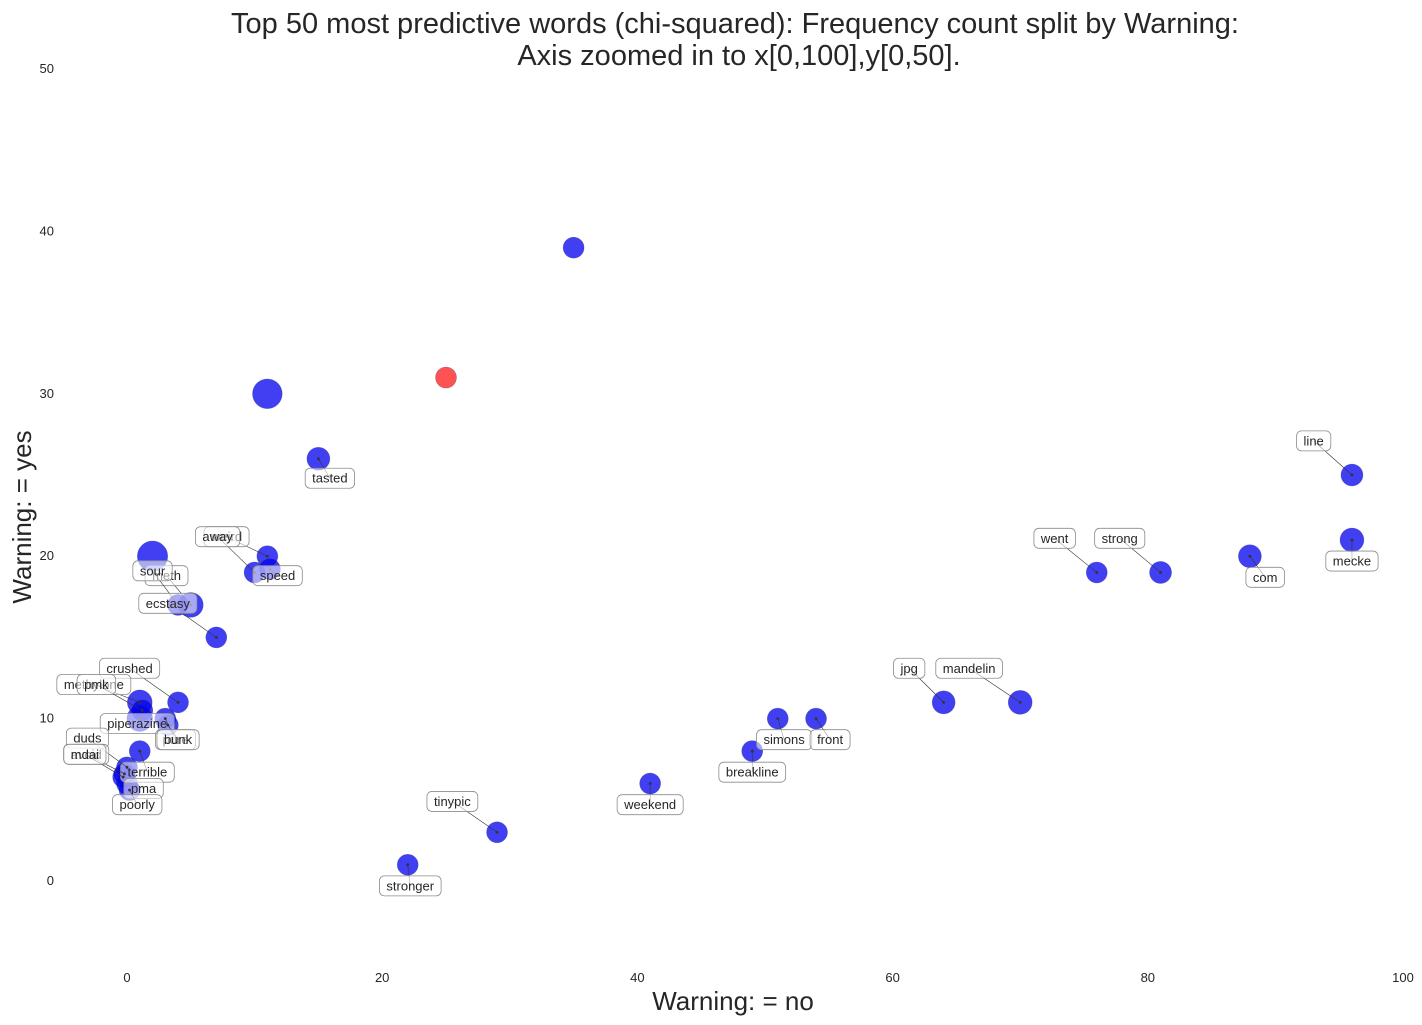  I want to click on annotation-label: poorly, so click(137, 804).